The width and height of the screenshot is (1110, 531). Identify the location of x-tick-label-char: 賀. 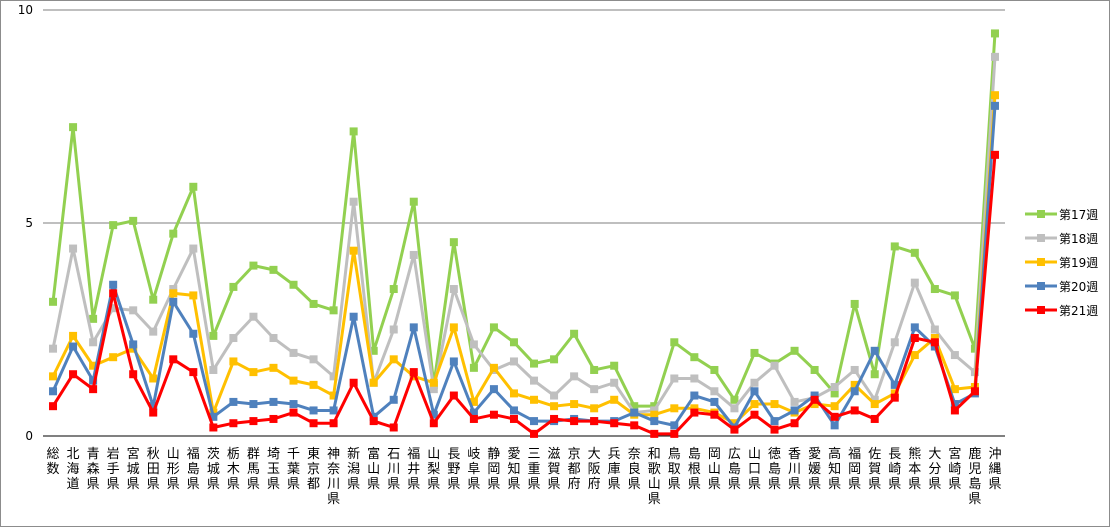
(554, 469).